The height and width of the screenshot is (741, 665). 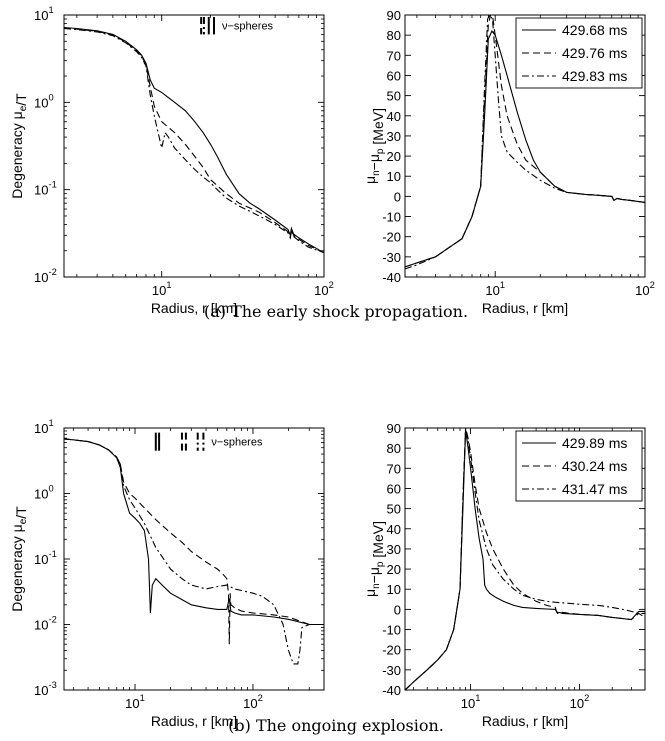 I want to click on legend-label: 431.47 ms, so click(x=594, y=489).